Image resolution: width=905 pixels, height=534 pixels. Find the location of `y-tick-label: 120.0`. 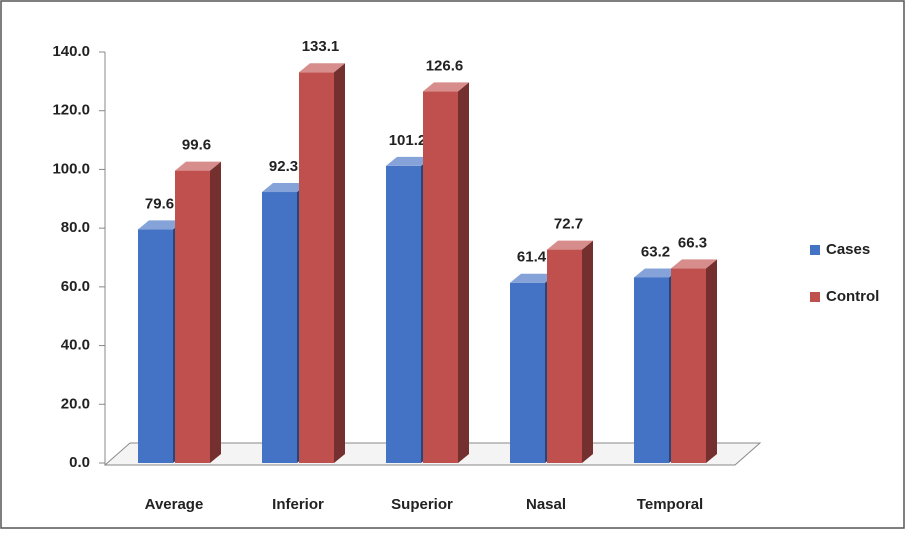

y-tick-label: 120.0 is located at coordinates (71, 110).